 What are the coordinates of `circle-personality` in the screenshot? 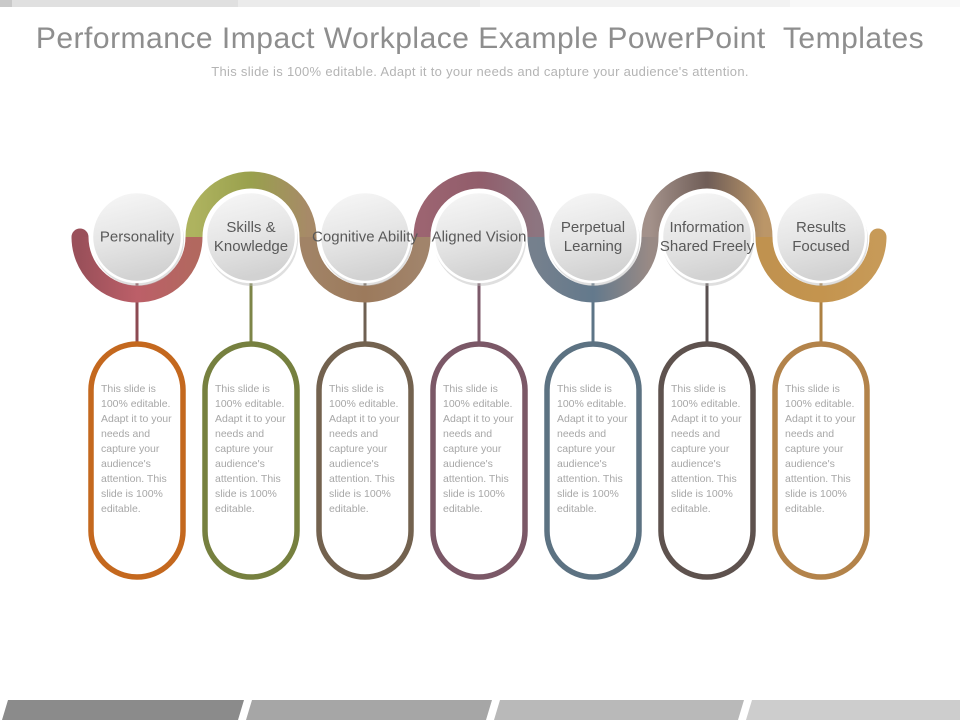 It's located at (137, 237).